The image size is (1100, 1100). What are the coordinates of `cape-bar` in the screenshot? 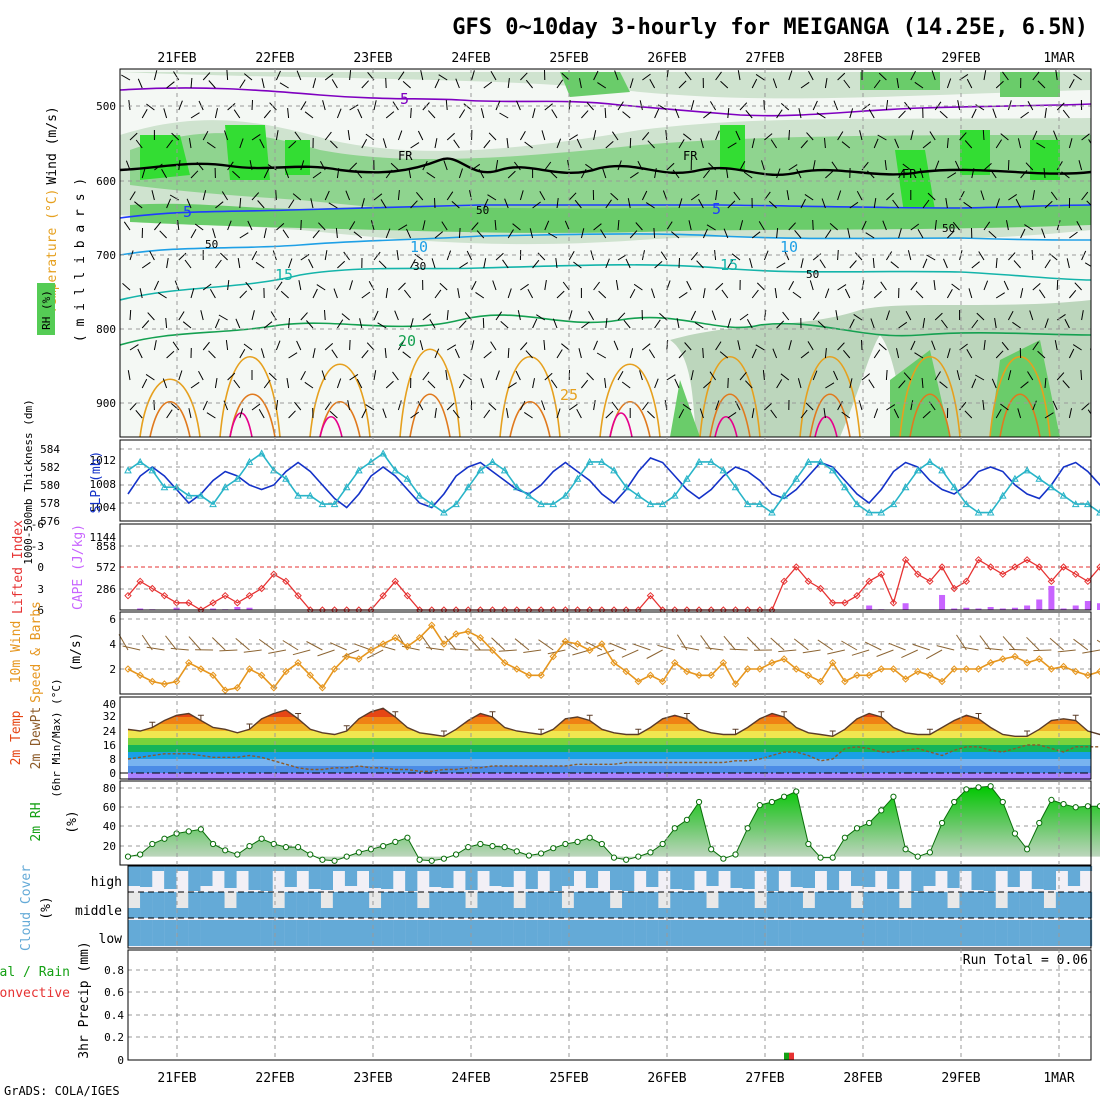 It's located at (1063, 609).